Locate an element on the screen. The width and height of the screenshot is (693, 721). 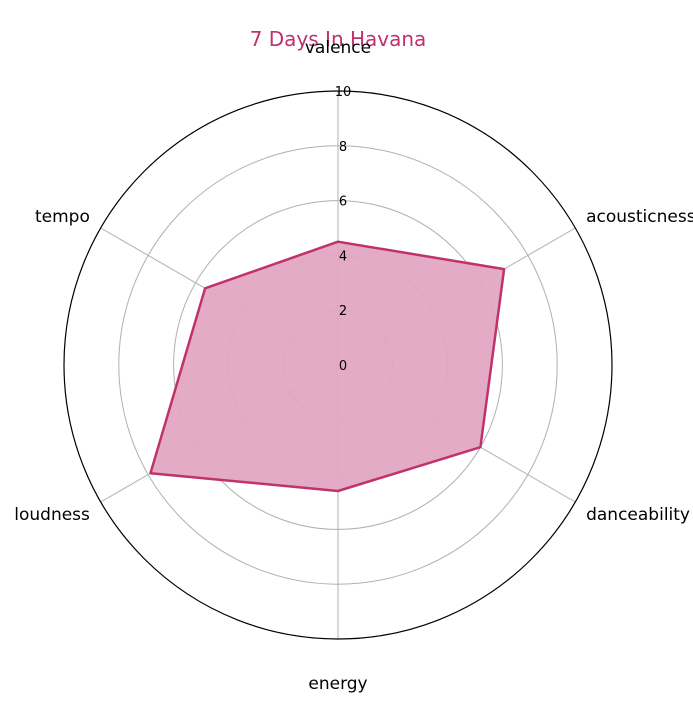
r-tick-label: 6 is located at coordinates (343, 202).